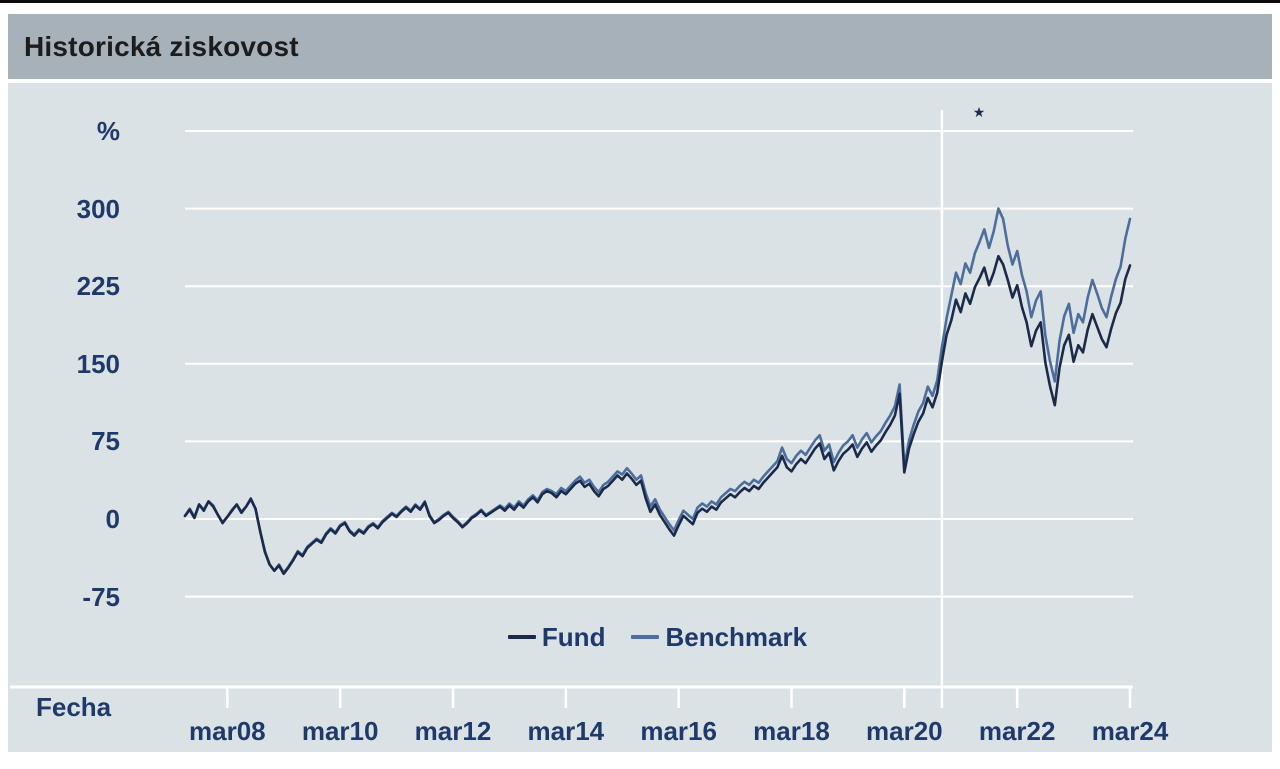 This screenshot has width=1280, height=769. Describe the element at coordinates (108, 131) in the screenshot. I see `y-tick-label-%: %` at that location.